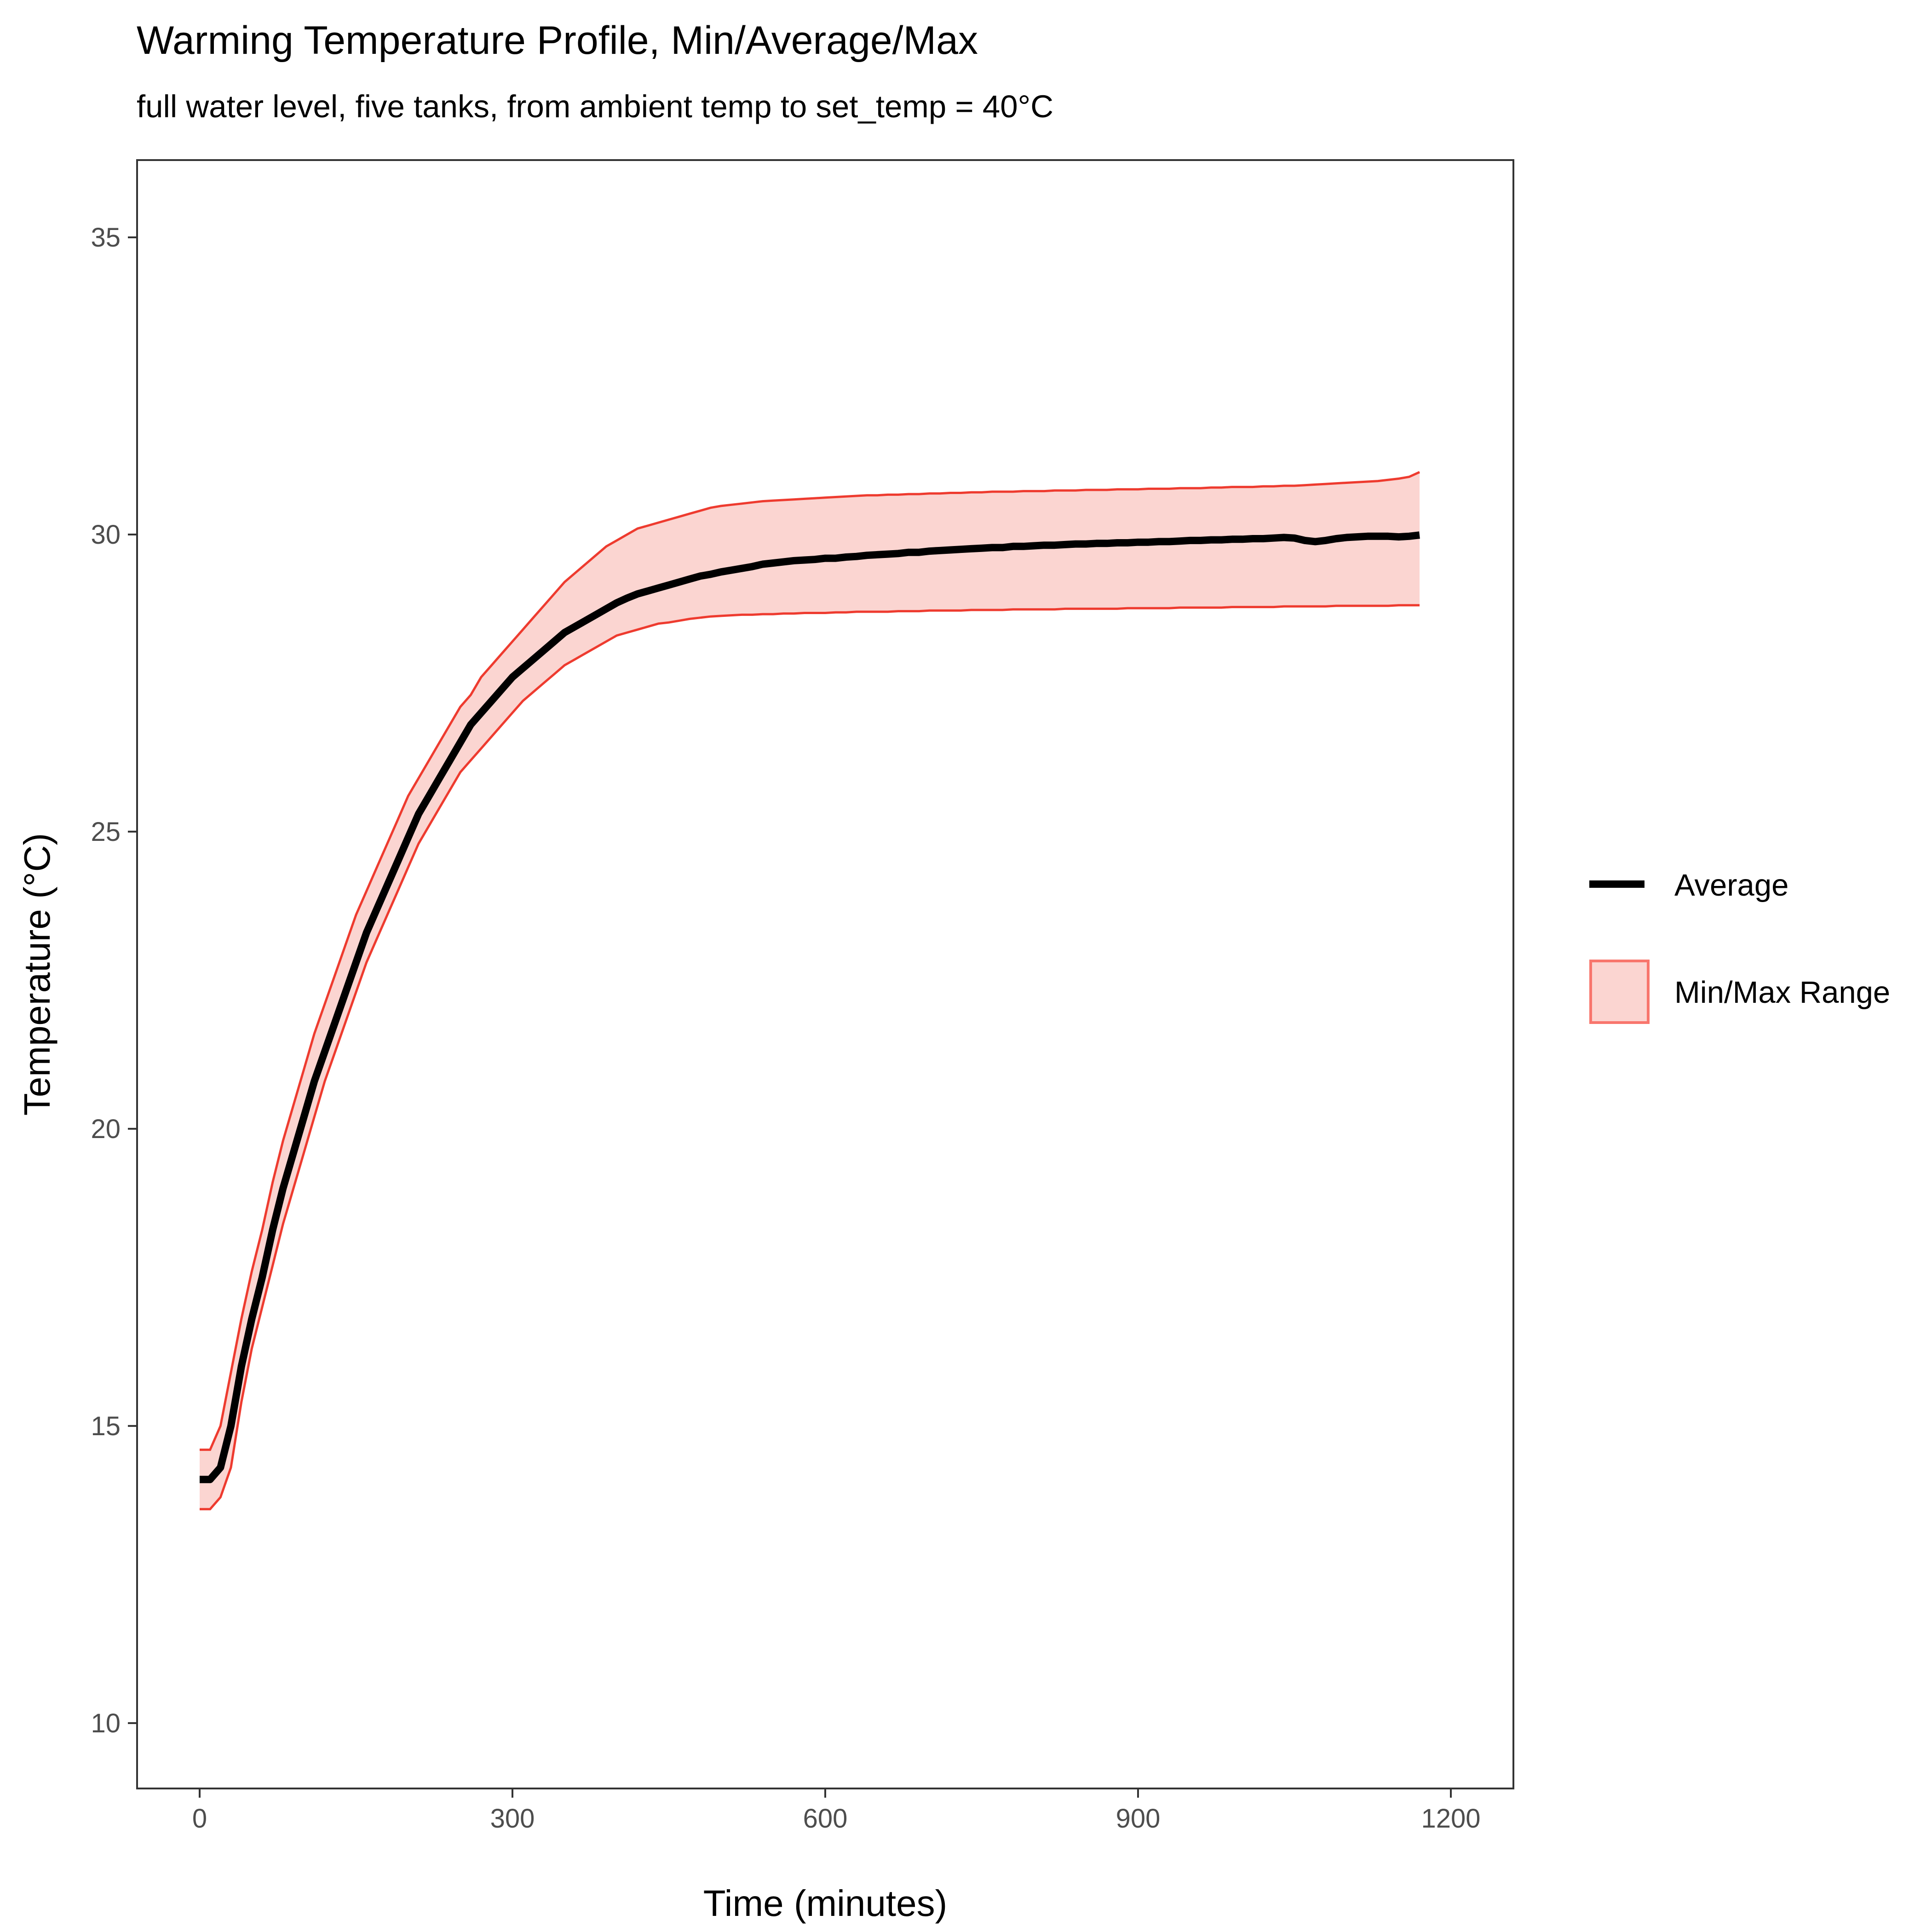  I want to click on y-tick-label: 10, so click(106, 1723).